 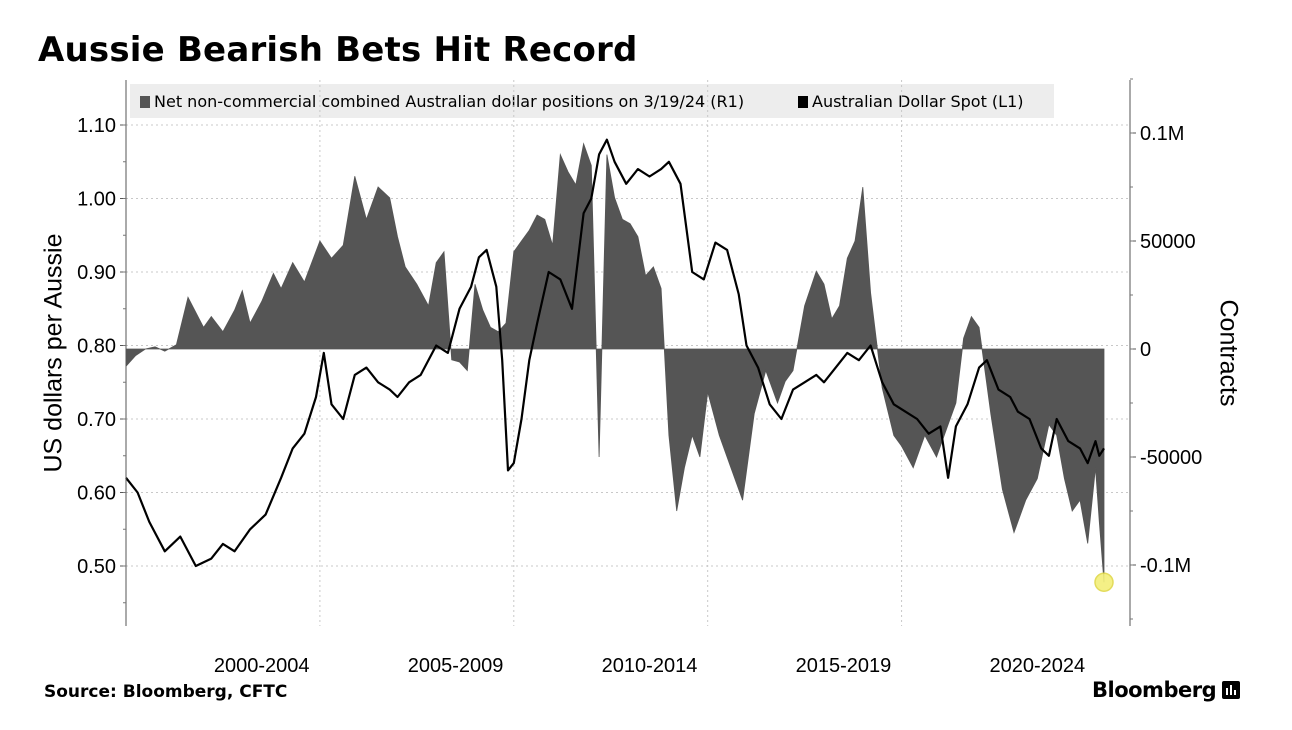 What do you see at coordinates (166, 692) in the screenshot?
I see `source-note: Source: Bloomberg, CFTC` at bounding box center [166, 692].